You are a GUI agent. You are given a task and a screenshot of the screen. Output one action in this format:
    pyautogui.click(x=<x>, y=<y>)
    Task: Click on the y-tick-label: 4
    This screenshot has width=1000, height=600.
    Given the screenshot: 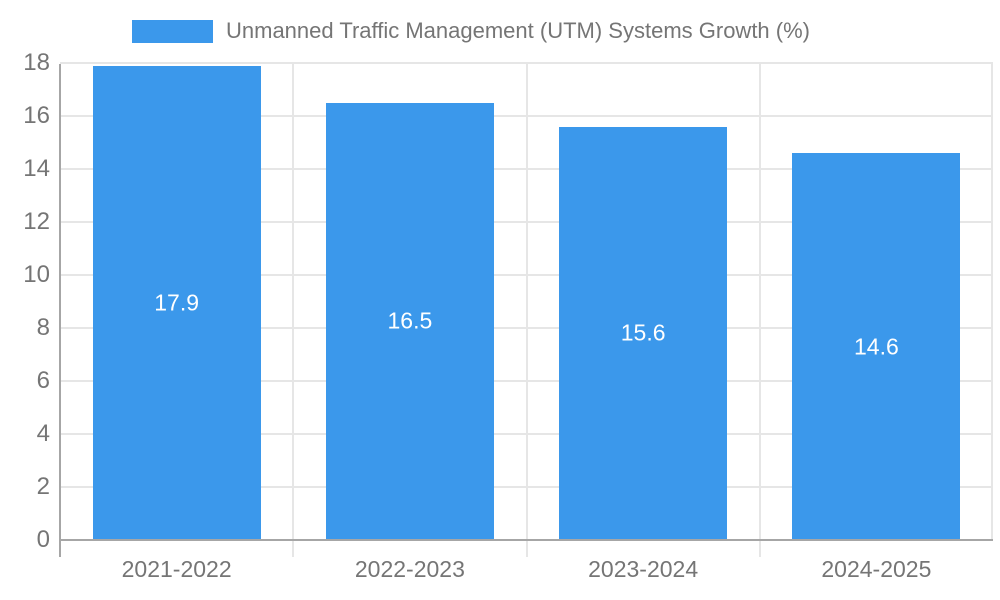 What is the action you would take?
    pyautogui.click(x=43, y=433)
    